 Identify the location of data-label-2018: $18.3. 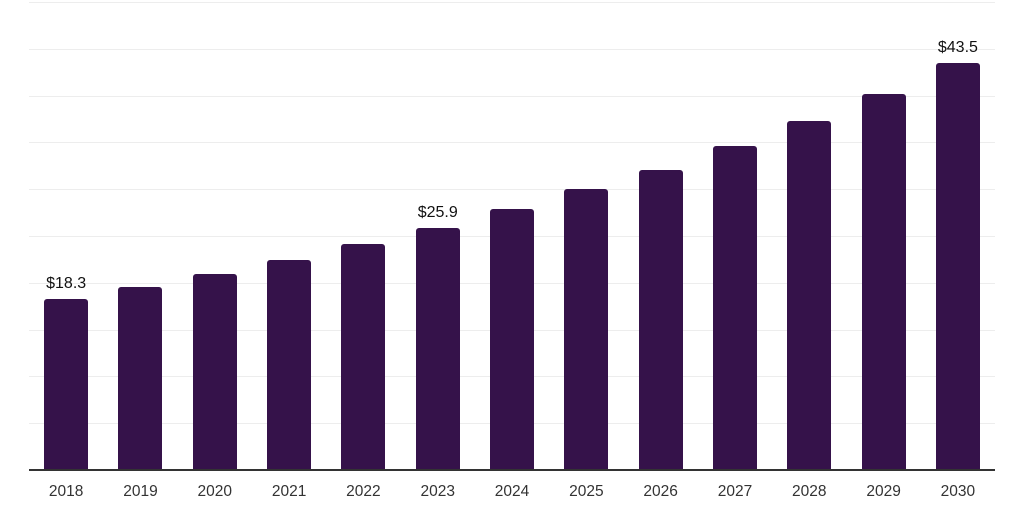
(66, 283).